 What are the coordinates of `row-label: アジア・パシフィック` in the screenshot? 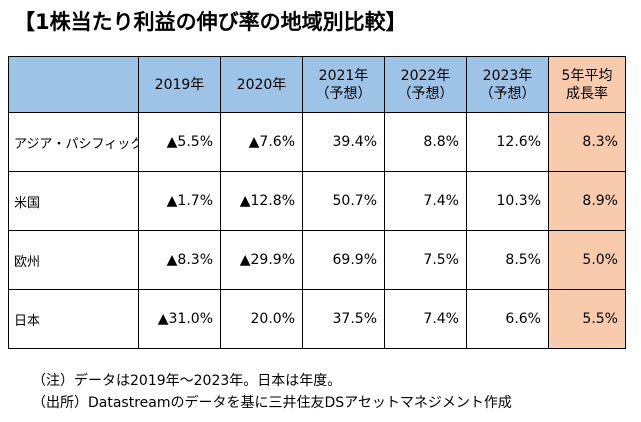 It's located at (73, 142).